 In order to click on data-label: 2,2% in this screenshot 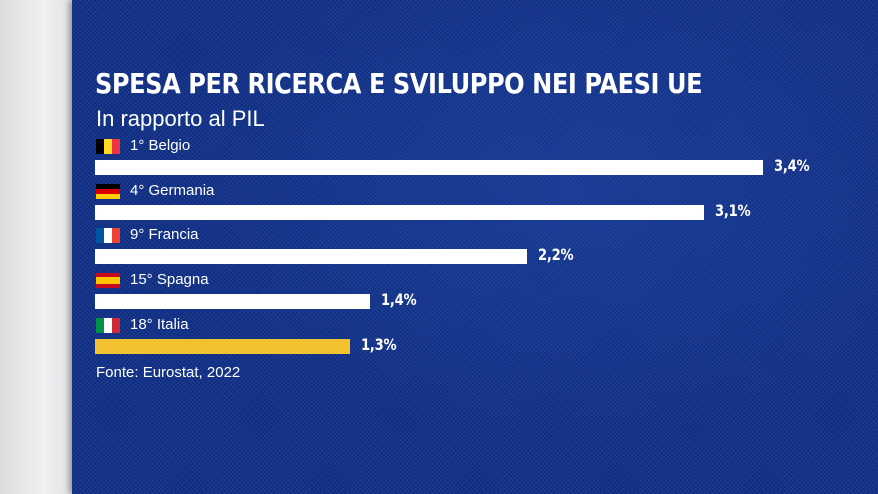, I will do `click(556, 255)`.